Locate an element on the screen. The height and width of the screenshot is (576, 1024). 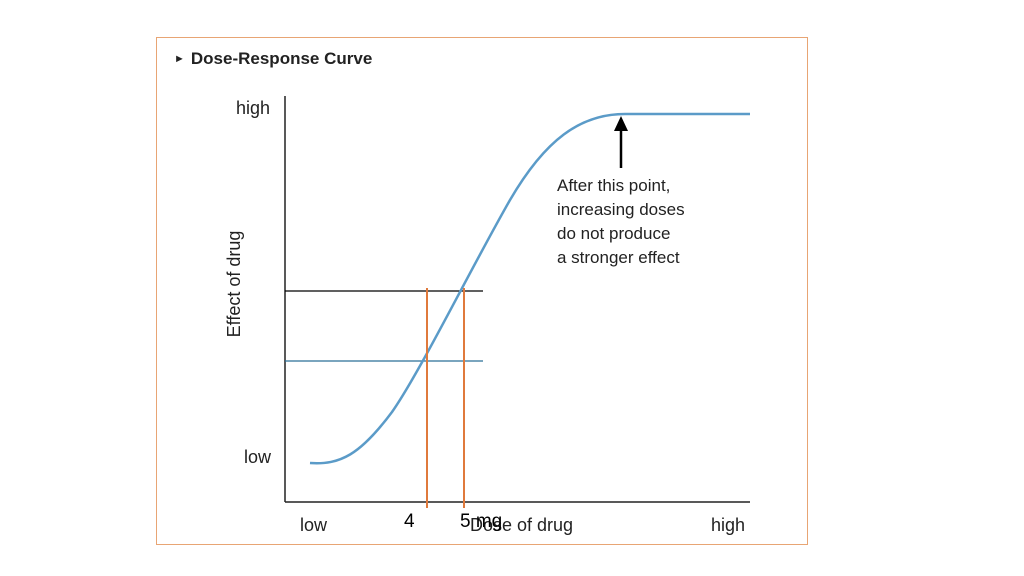
x-axis-label: Dose of drug is located at coordinates (521, 525).